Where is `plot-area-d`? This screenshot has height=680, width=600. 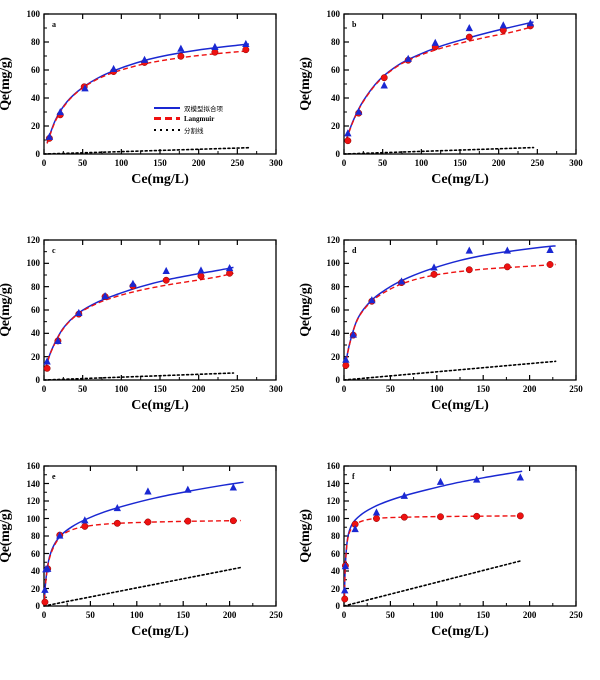 plot-area-d is located at coordinates (459, 310).